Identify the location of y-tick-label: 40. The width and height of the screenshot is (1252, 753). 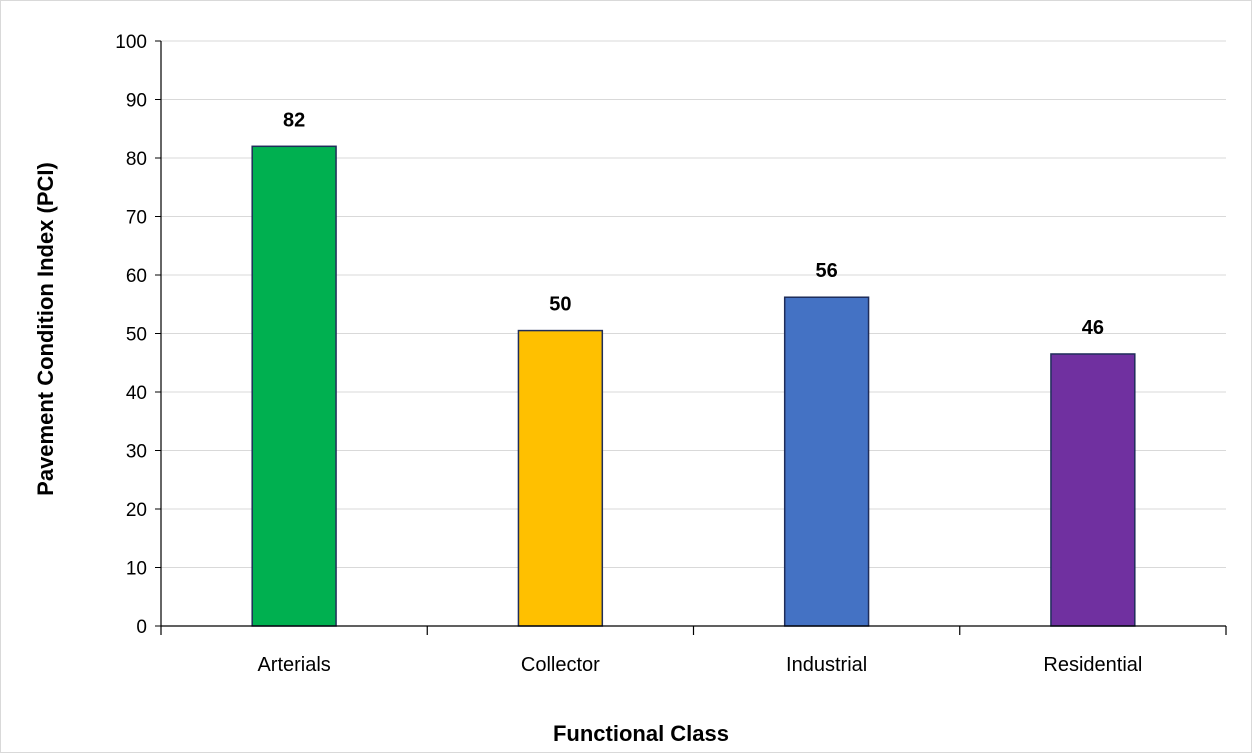
(136, 393).